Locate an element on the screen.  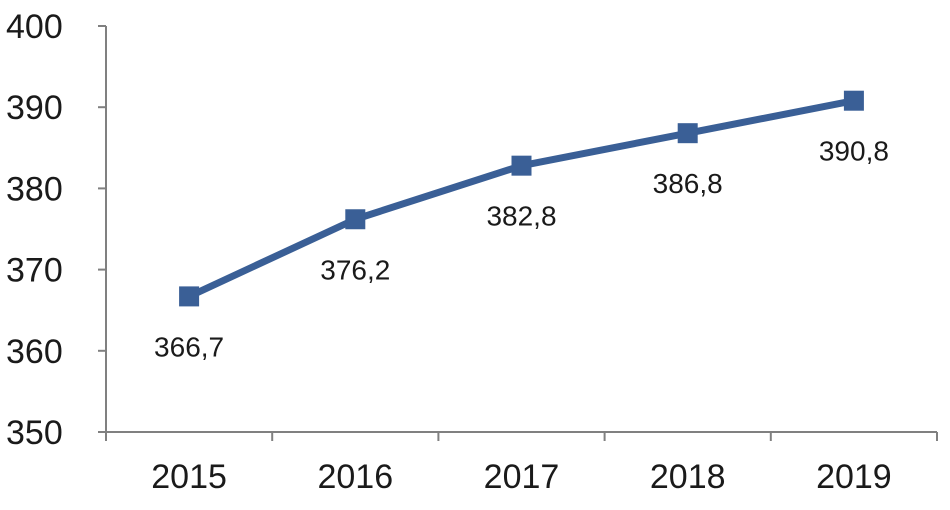
x-tick-label: 2018 is located at coordinates (688, 477).